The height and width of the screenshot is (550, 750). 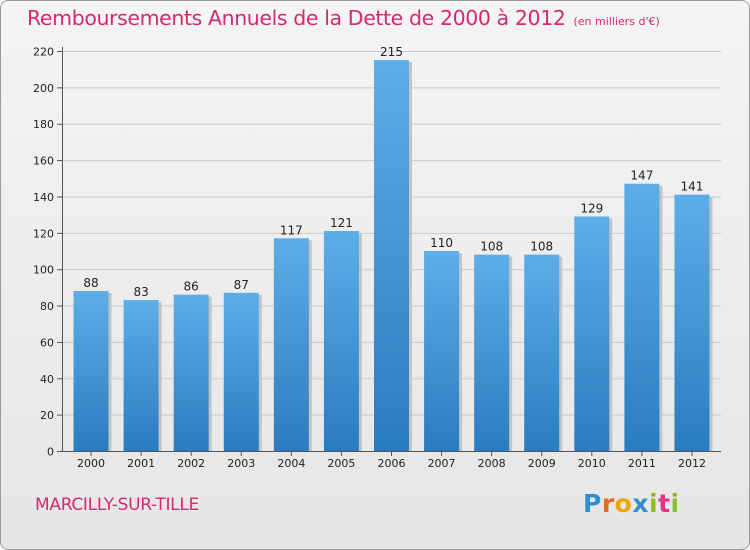 I want to click on x-tick-label-2000: 2000, so click(x=91, y=463).